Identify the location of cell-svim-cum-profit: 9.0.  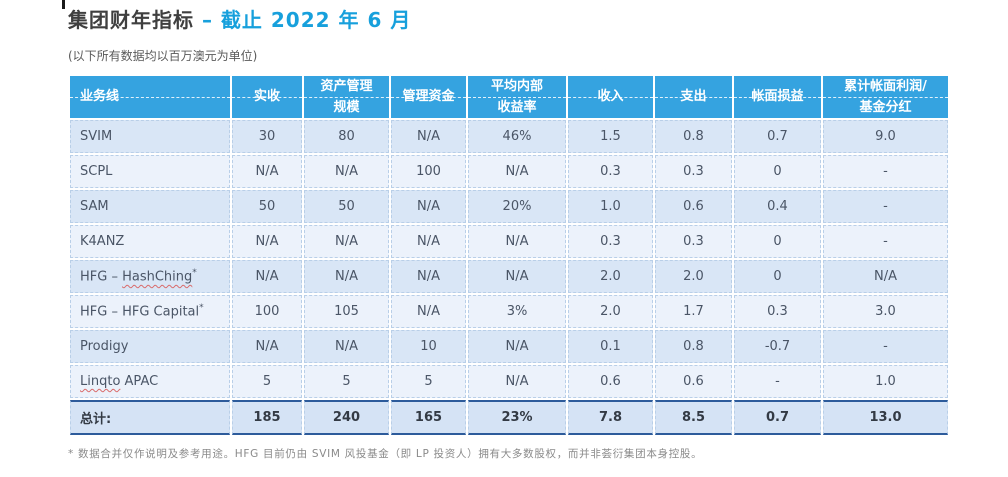
(885, 137).